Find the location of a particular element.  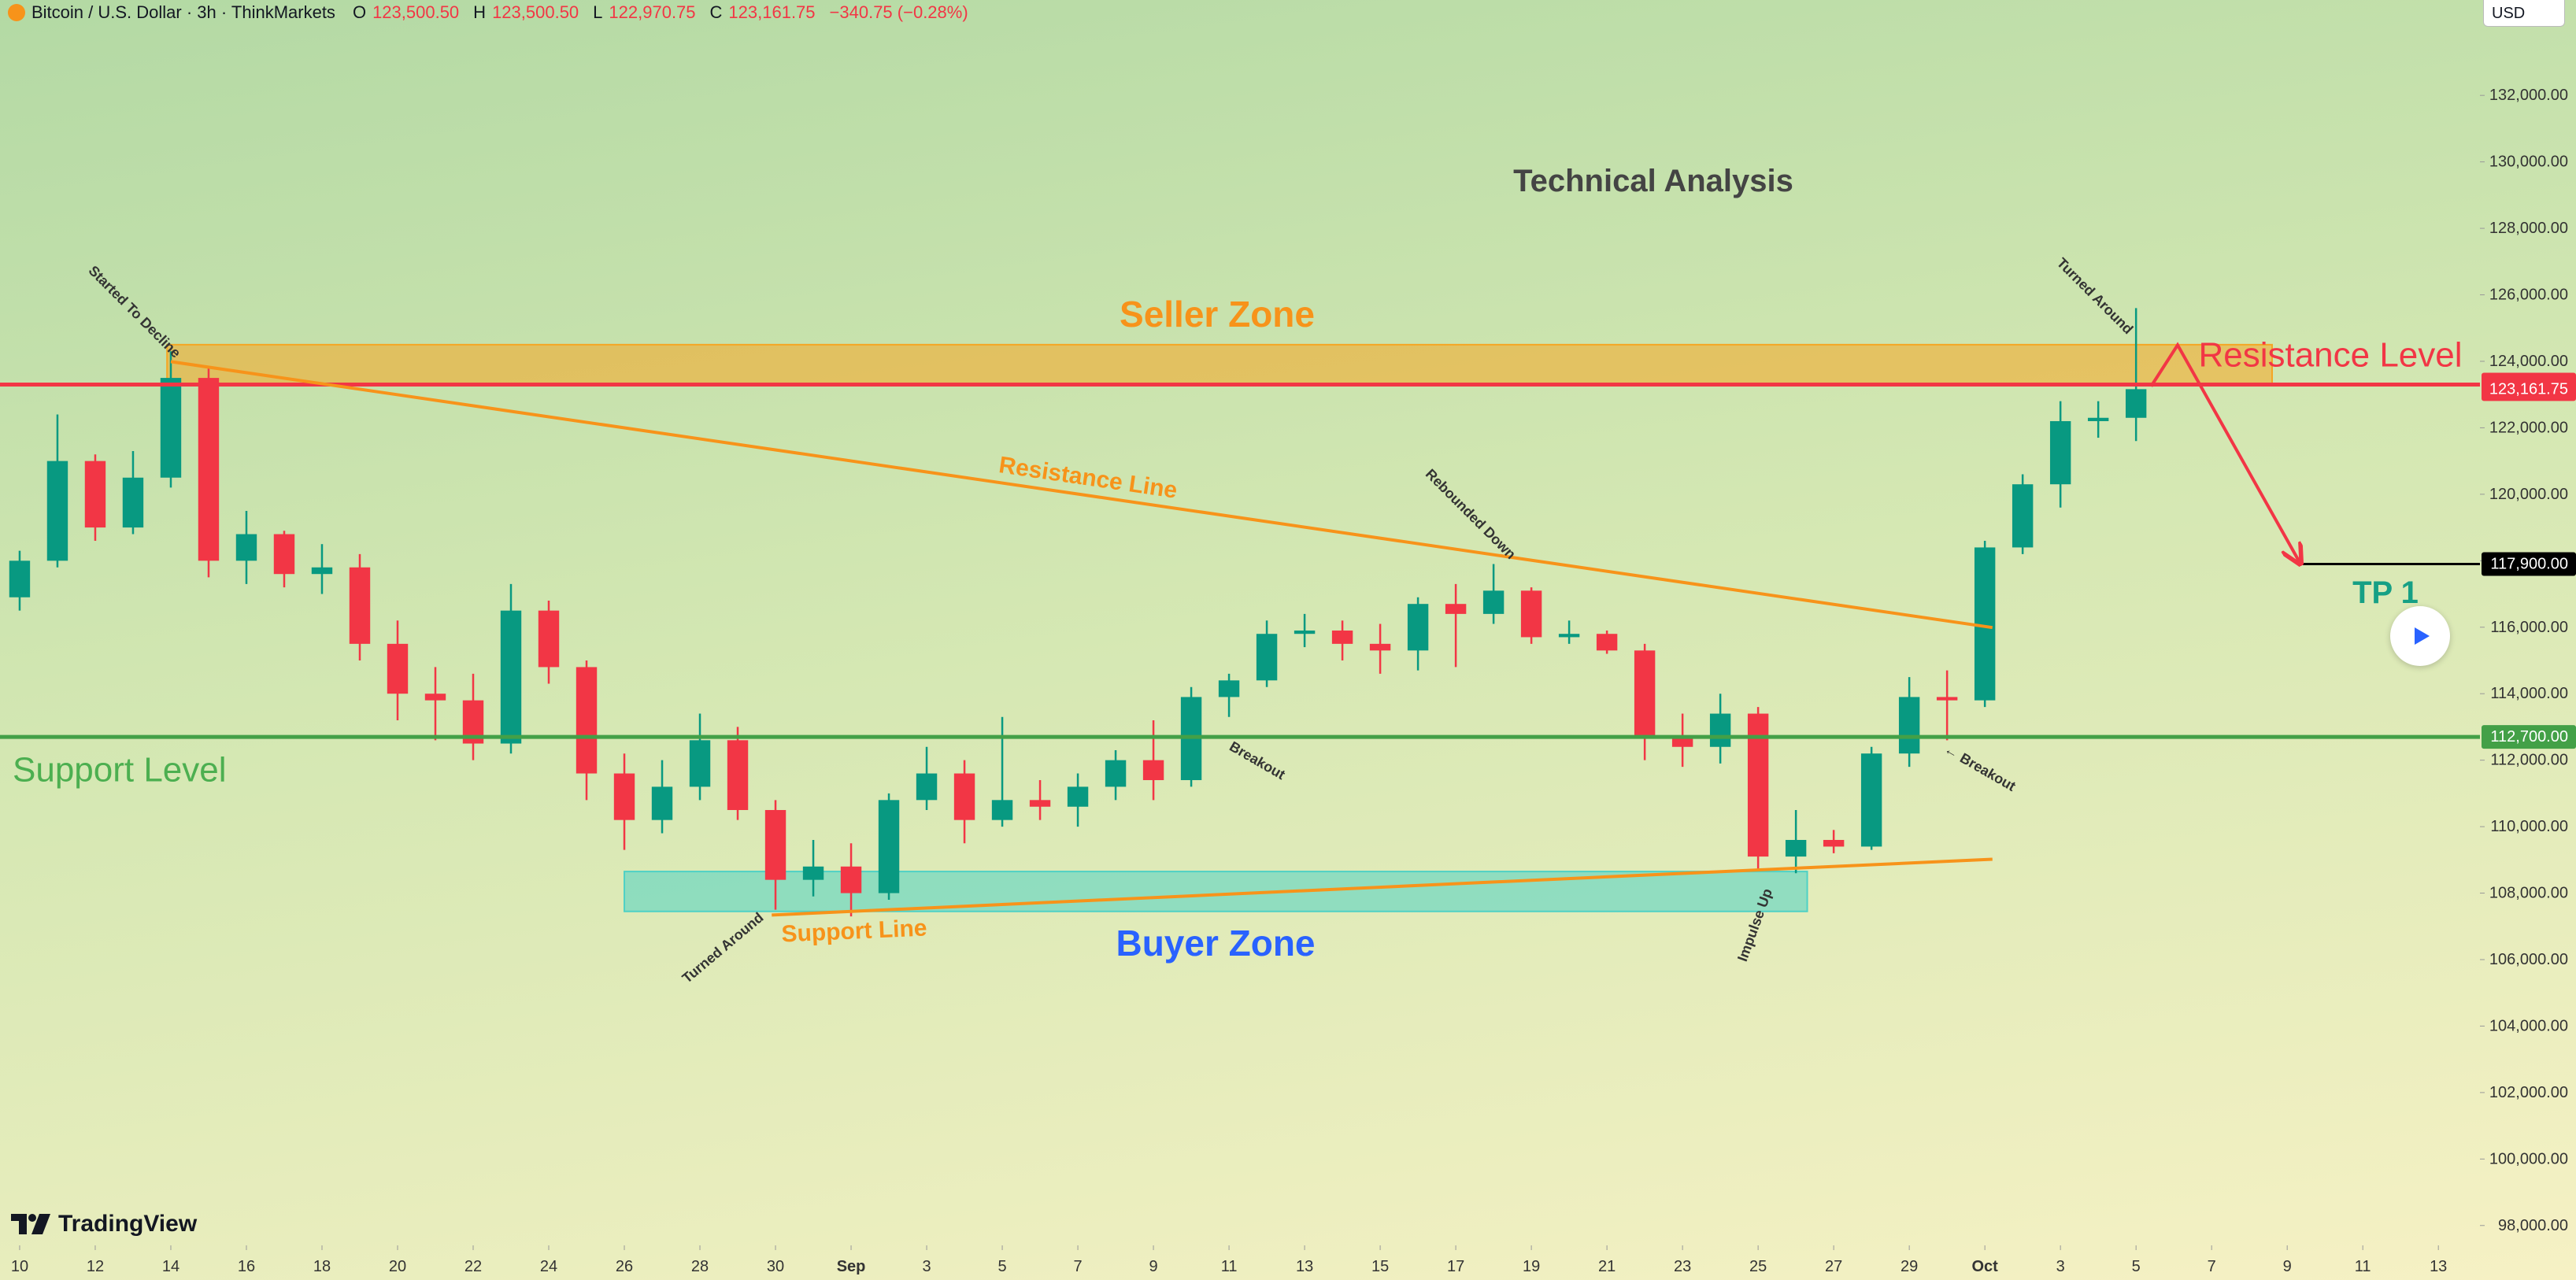

change-value: −340.75 (−0.28%) is located at coordinates (898, 12).